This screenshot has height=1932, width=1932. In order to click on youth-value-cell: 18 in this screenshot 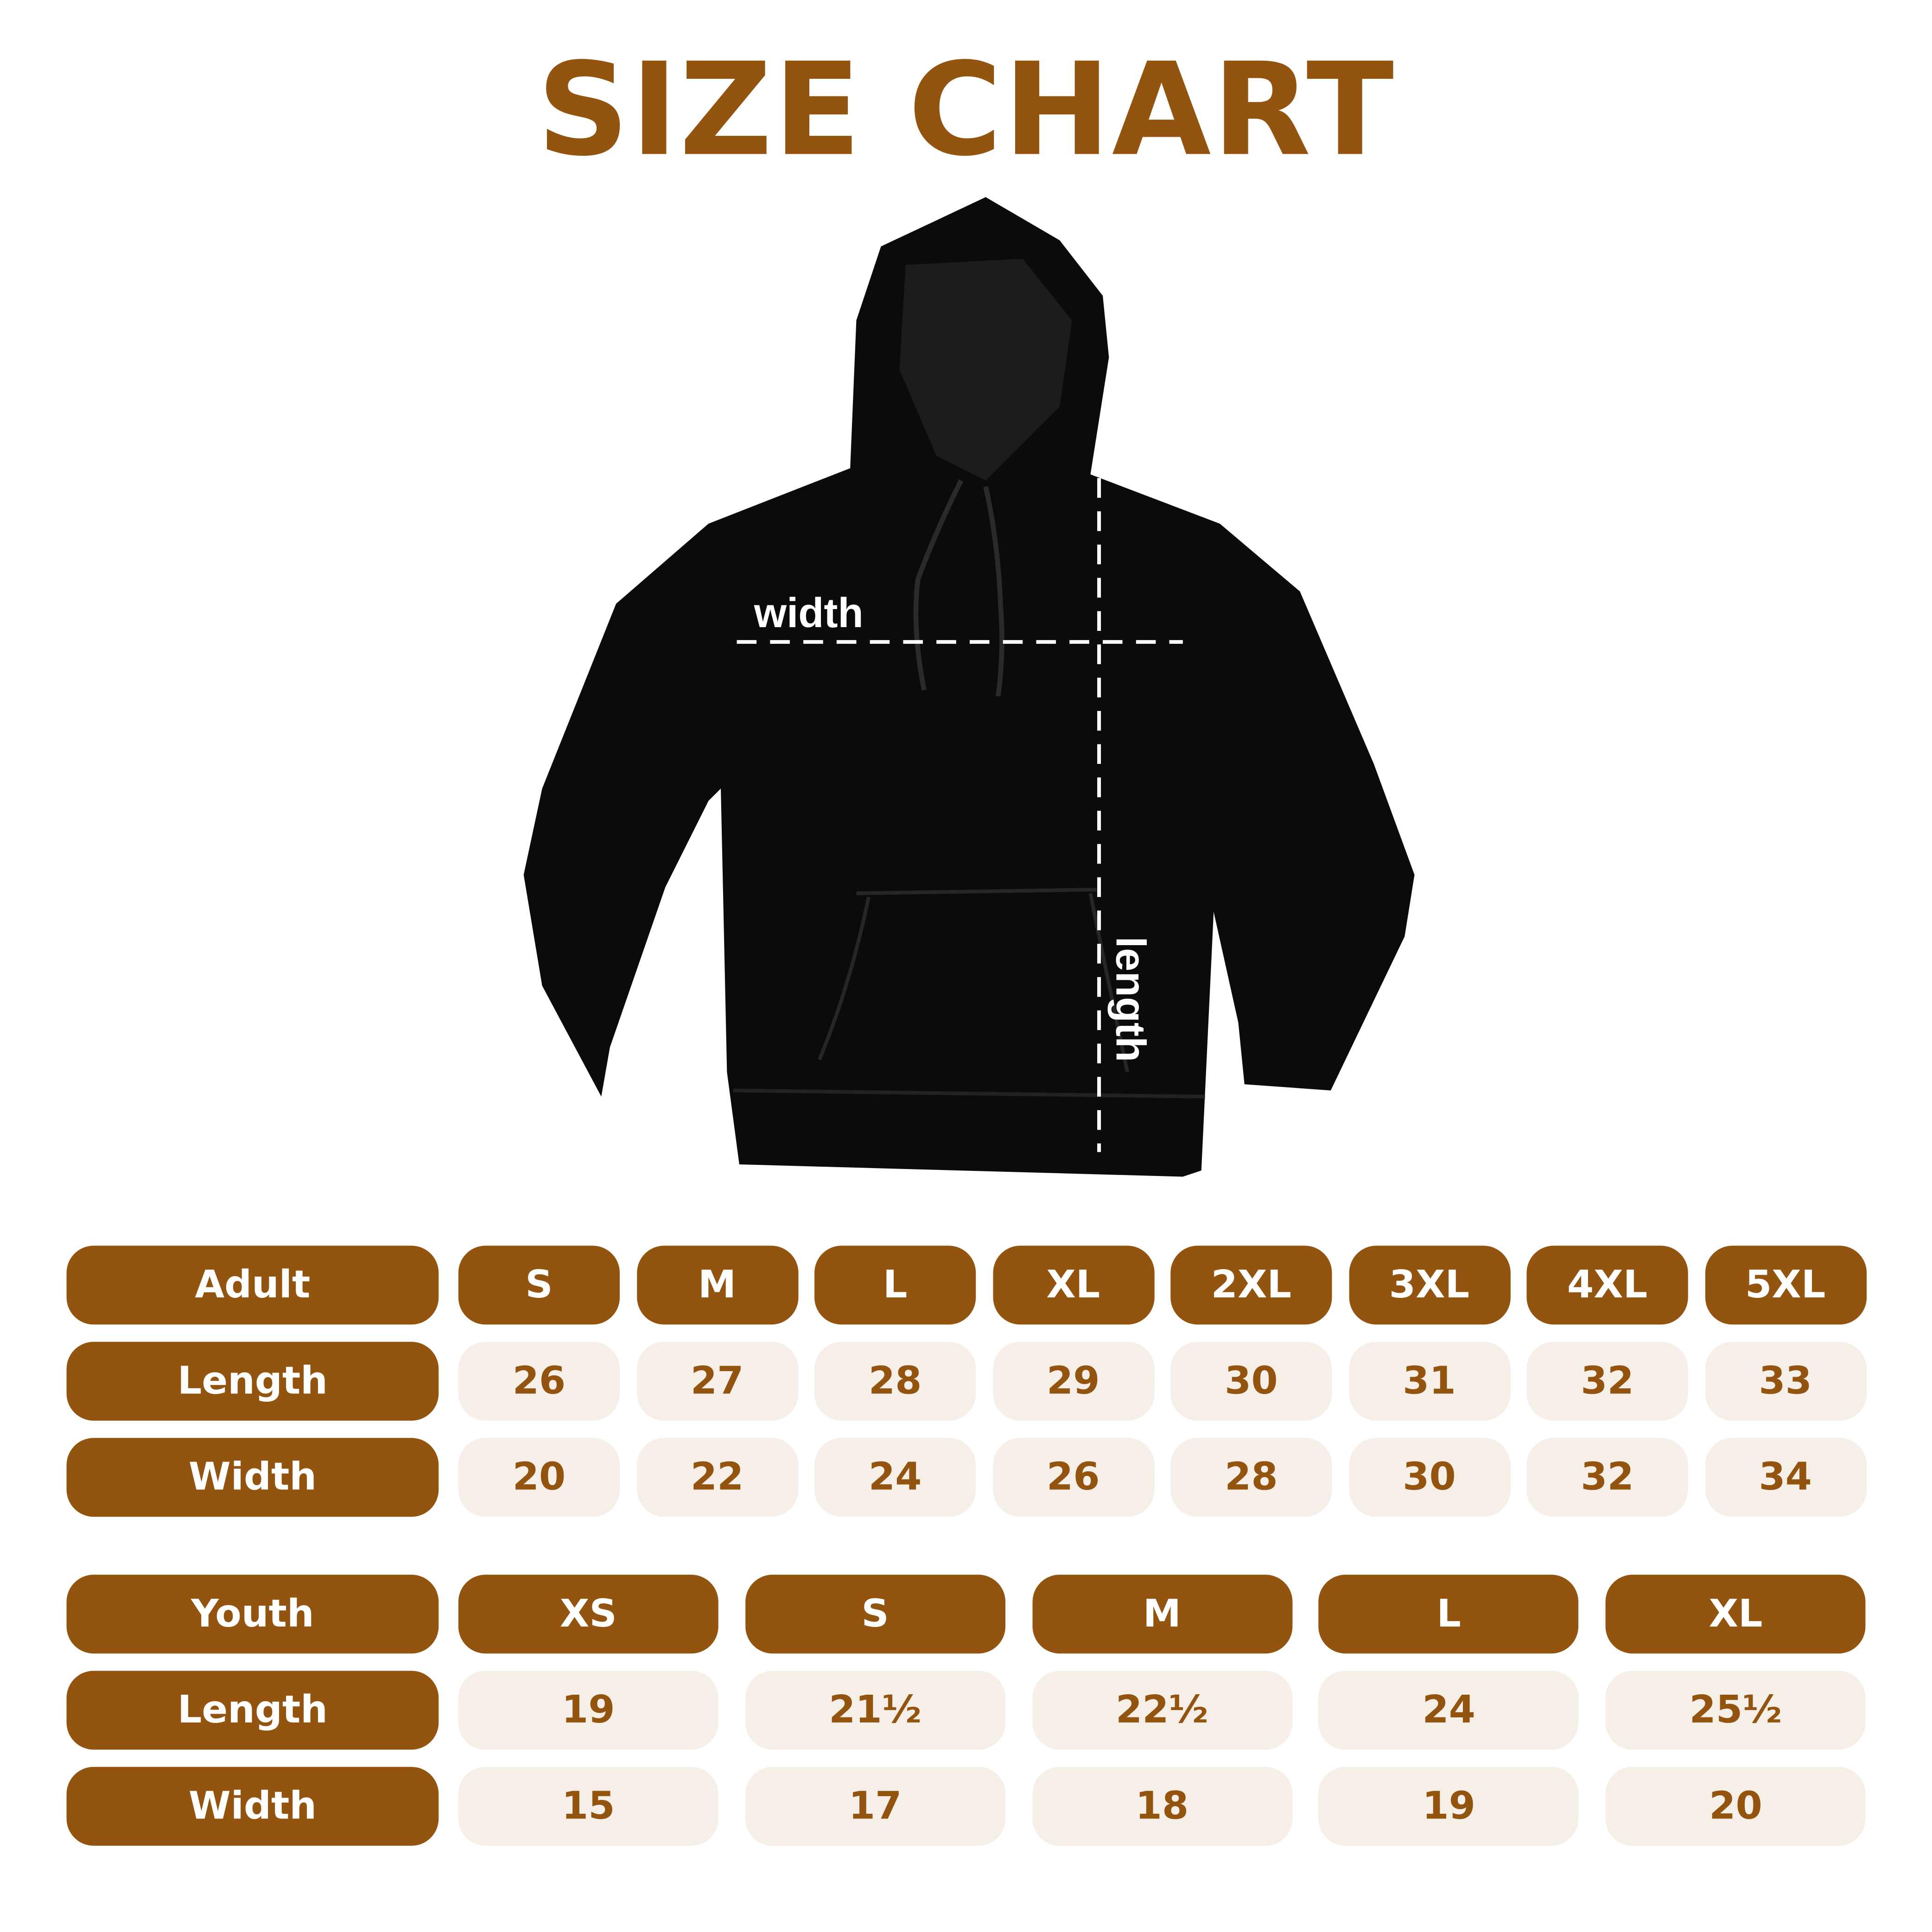, I will do `click(1162, 1806)`.